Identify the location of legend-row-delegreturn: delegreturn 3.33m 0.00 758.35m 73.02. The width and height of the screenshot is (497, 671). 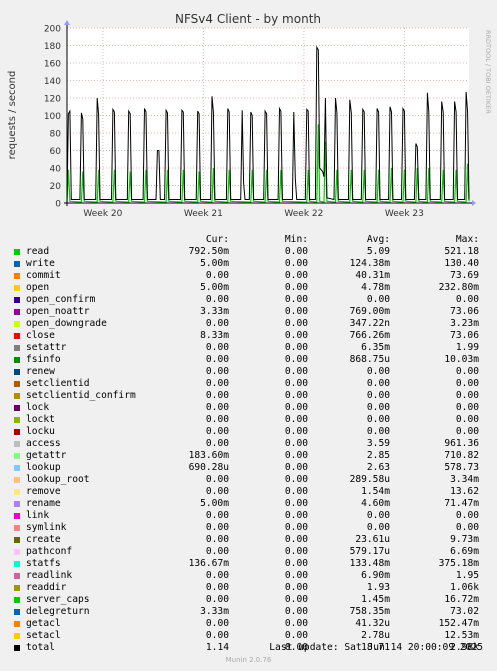
(249, 612).